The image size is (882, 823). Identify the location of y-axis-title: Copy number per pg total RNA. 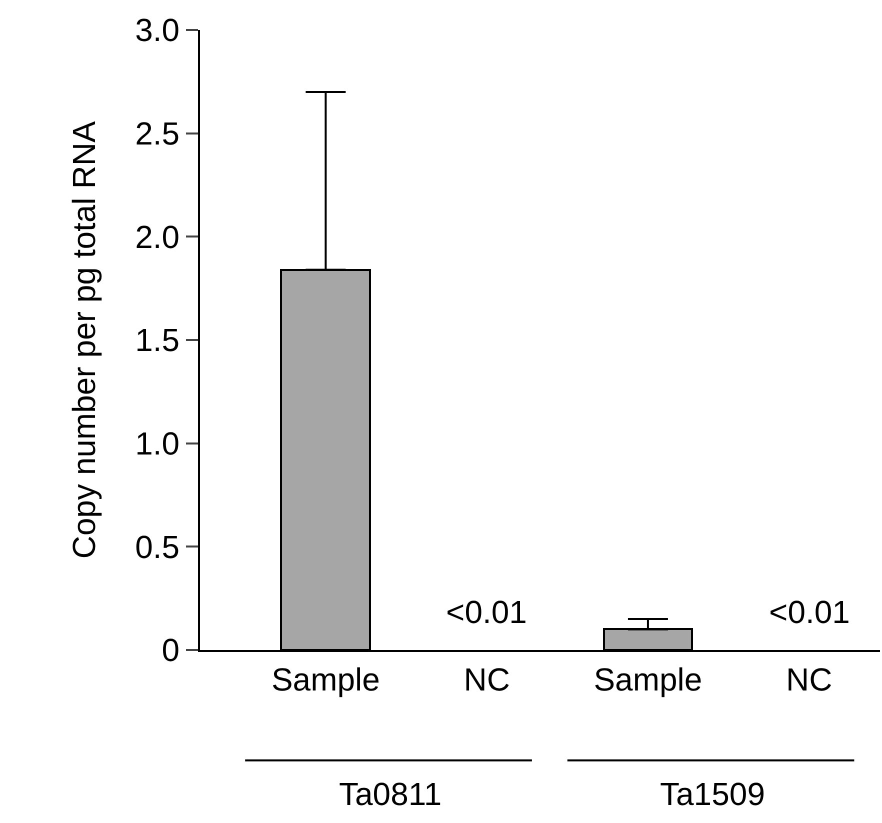
(84, 339).